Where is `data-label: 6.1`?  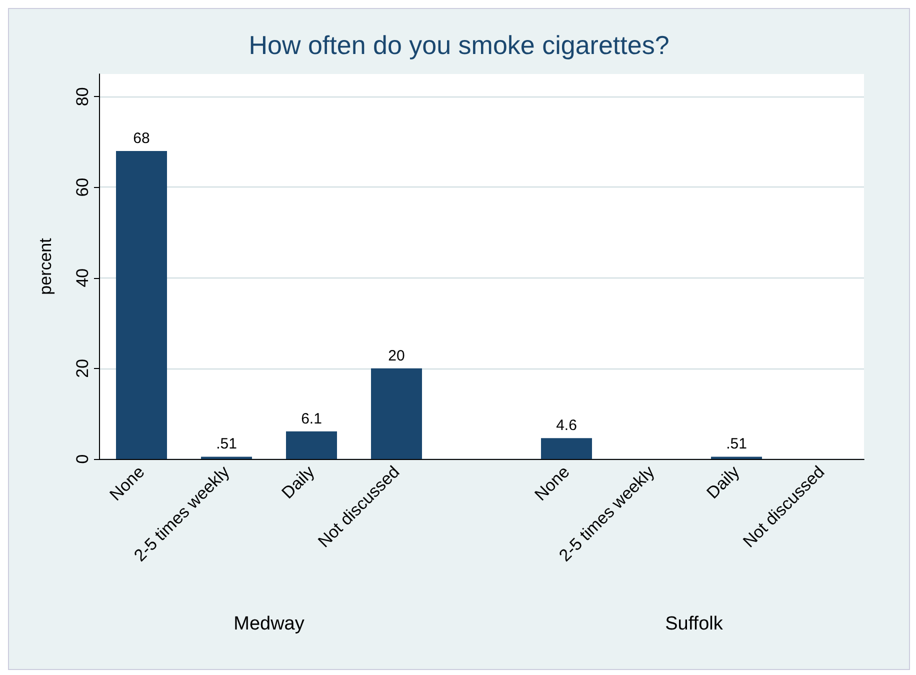 data-label: 6.1 is located at coordinates (311, 419).